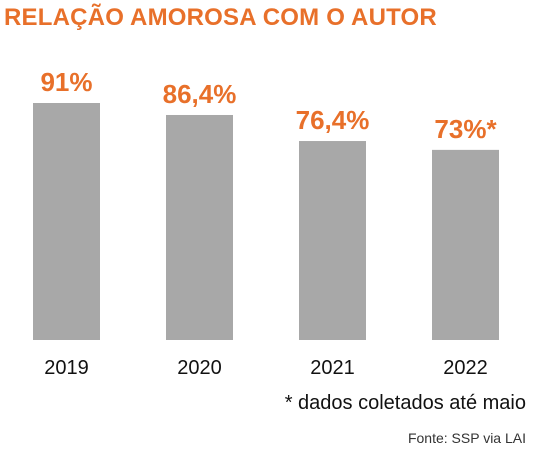 The width and height of the screenshot is (534, 456). What do you see at coordinates (199, 227) in the screenshot?
I see `bar-2020` at bounding box center [199, 227].